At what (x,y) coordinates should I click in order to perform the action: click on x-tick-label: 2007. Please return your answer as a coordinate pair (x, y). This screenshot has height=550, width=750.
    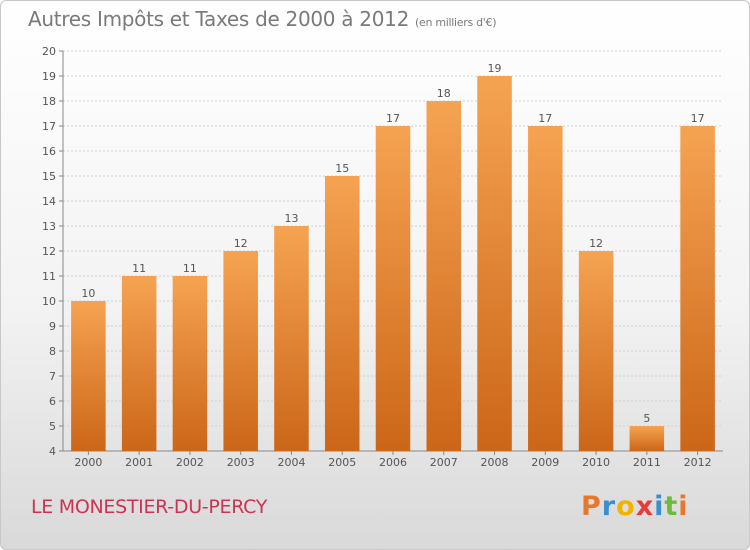
    Looking at the image, I should click on (444, 462).